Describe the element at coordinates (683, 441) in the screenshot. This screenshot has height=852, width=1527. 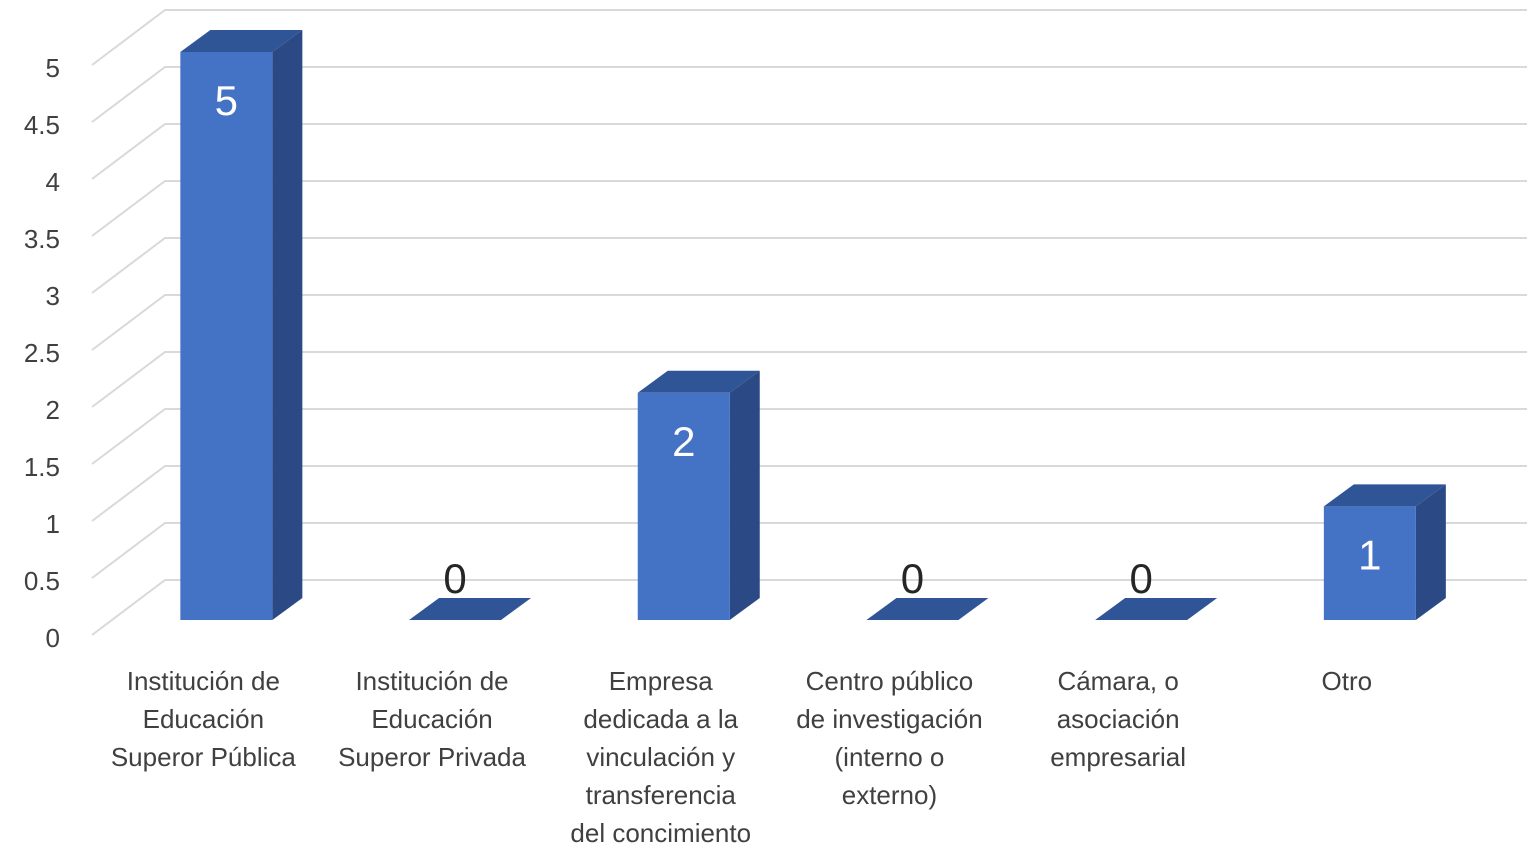
I see `data-label: 2` at that location.